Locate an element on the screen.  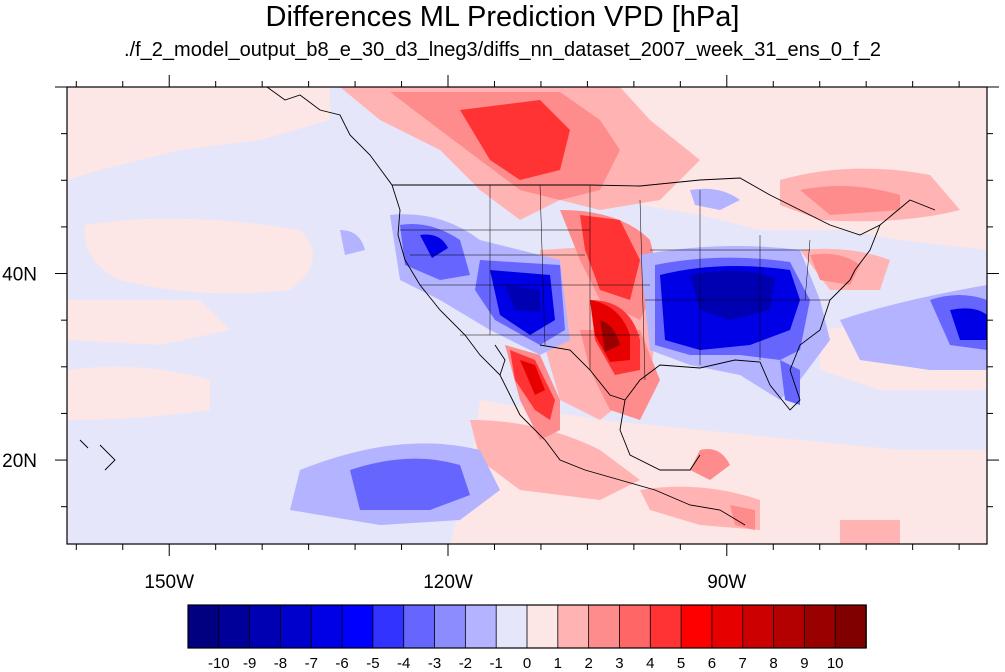
colorbar: -10 -9 -8 -7 -6 -5 -4 -3 -2 -1 0 1 2 3 4 5 6 7 8 9 10 is located at coordinates (527, 638).